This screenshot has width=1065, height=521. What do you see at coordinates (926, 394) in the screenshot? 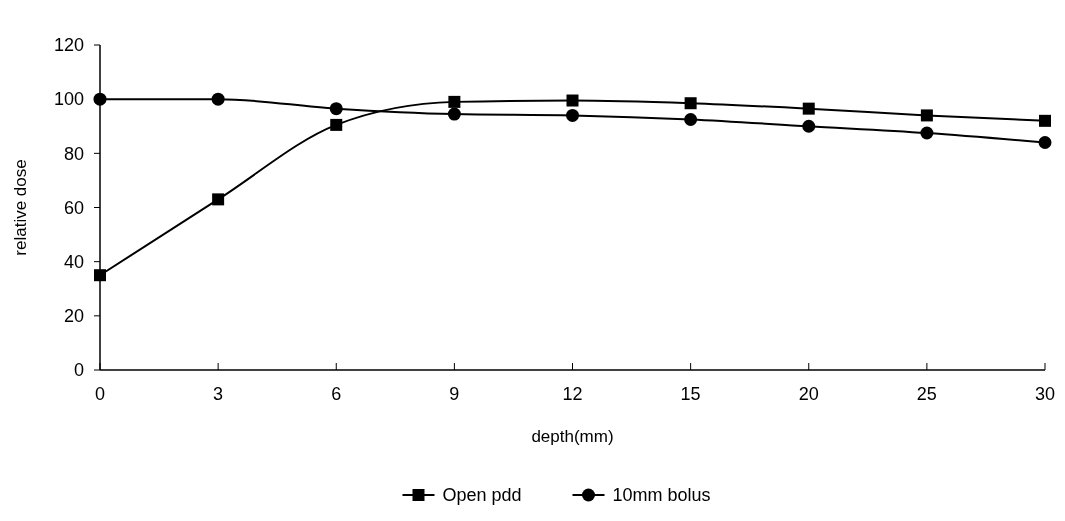
I see `x-tick-label: 25` at bounding box center [926, 394].